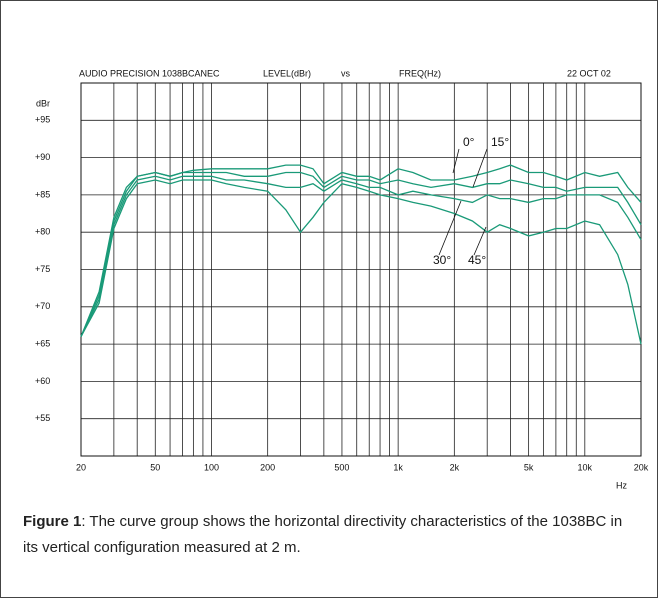 The height and width of the screenshot is (598, 658). Describe the element at coordinates (469, 142) in the screenshot. I see `series-label: 0°` at that location.